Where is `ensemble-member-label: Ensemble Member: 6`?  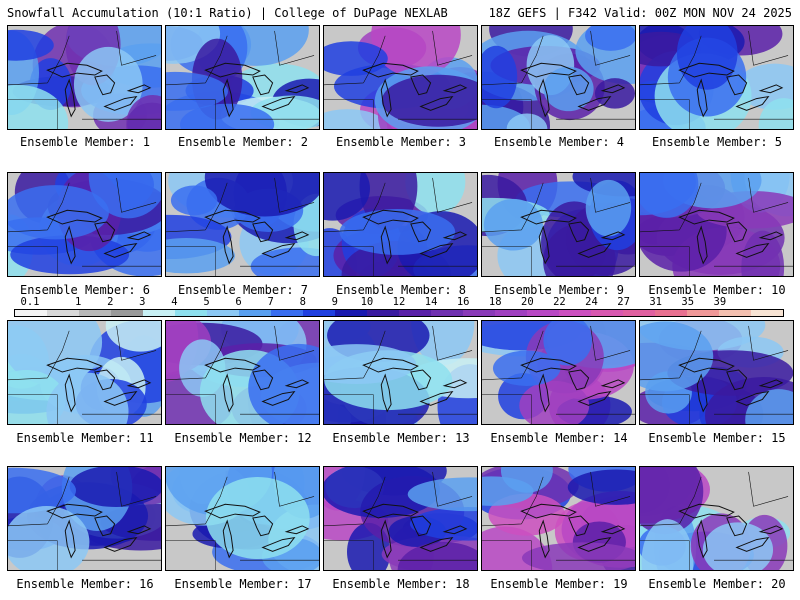 ensemble-member-label: Ensemble Member: 6 is located at coordinates (85, 290).